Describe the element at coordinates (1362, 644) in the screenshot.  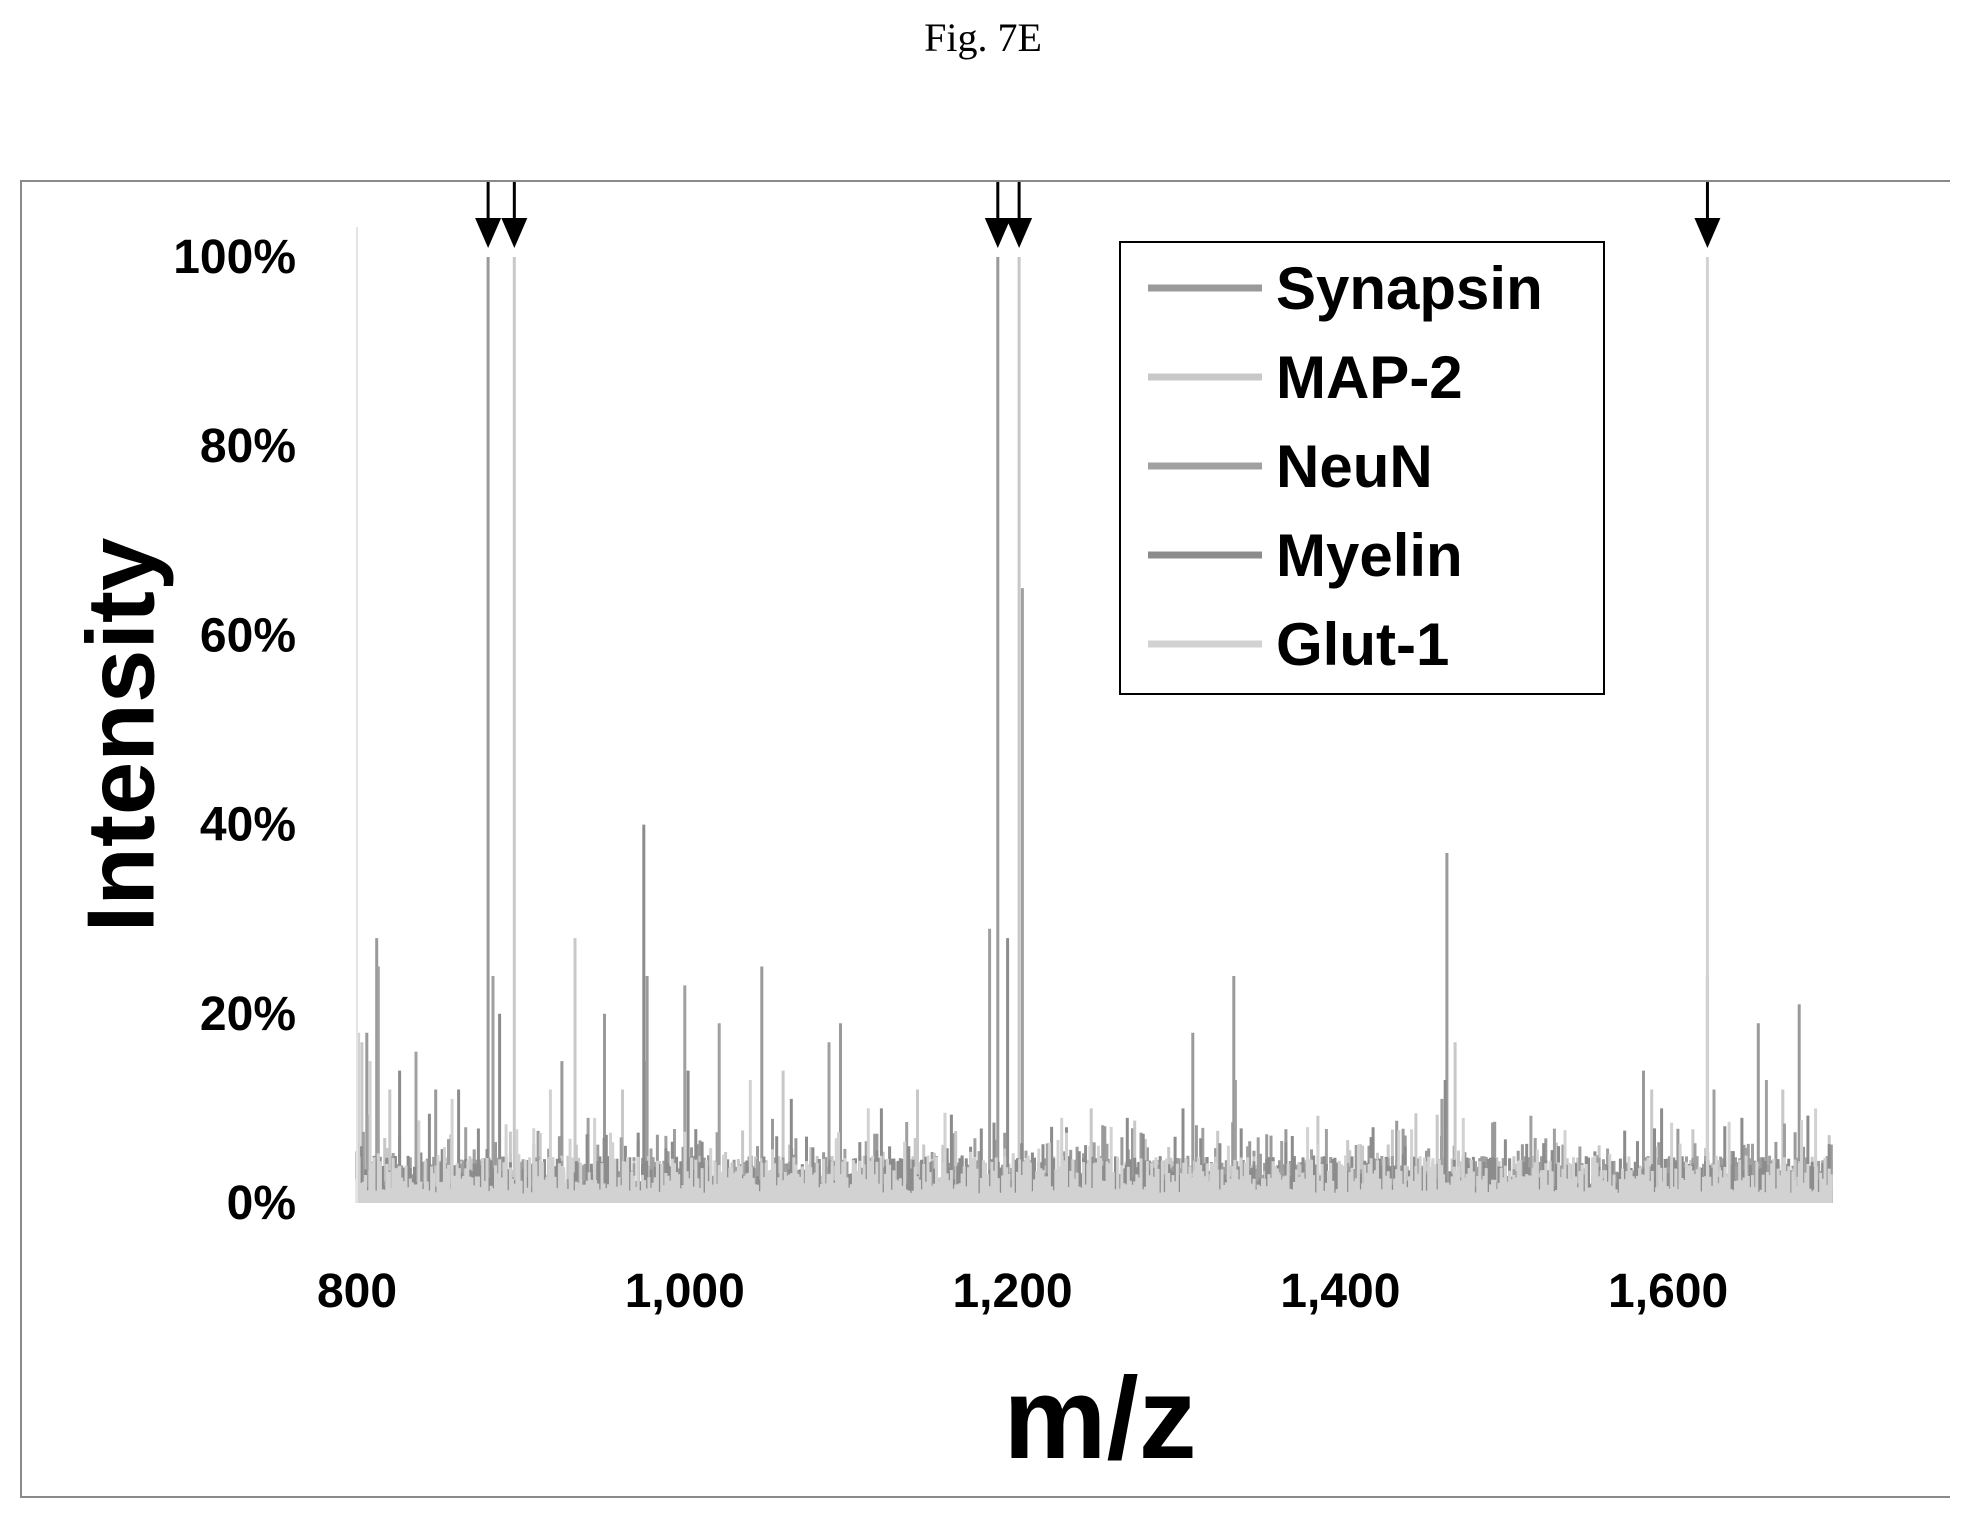
I see `legend-label: Glut-1` at that location.